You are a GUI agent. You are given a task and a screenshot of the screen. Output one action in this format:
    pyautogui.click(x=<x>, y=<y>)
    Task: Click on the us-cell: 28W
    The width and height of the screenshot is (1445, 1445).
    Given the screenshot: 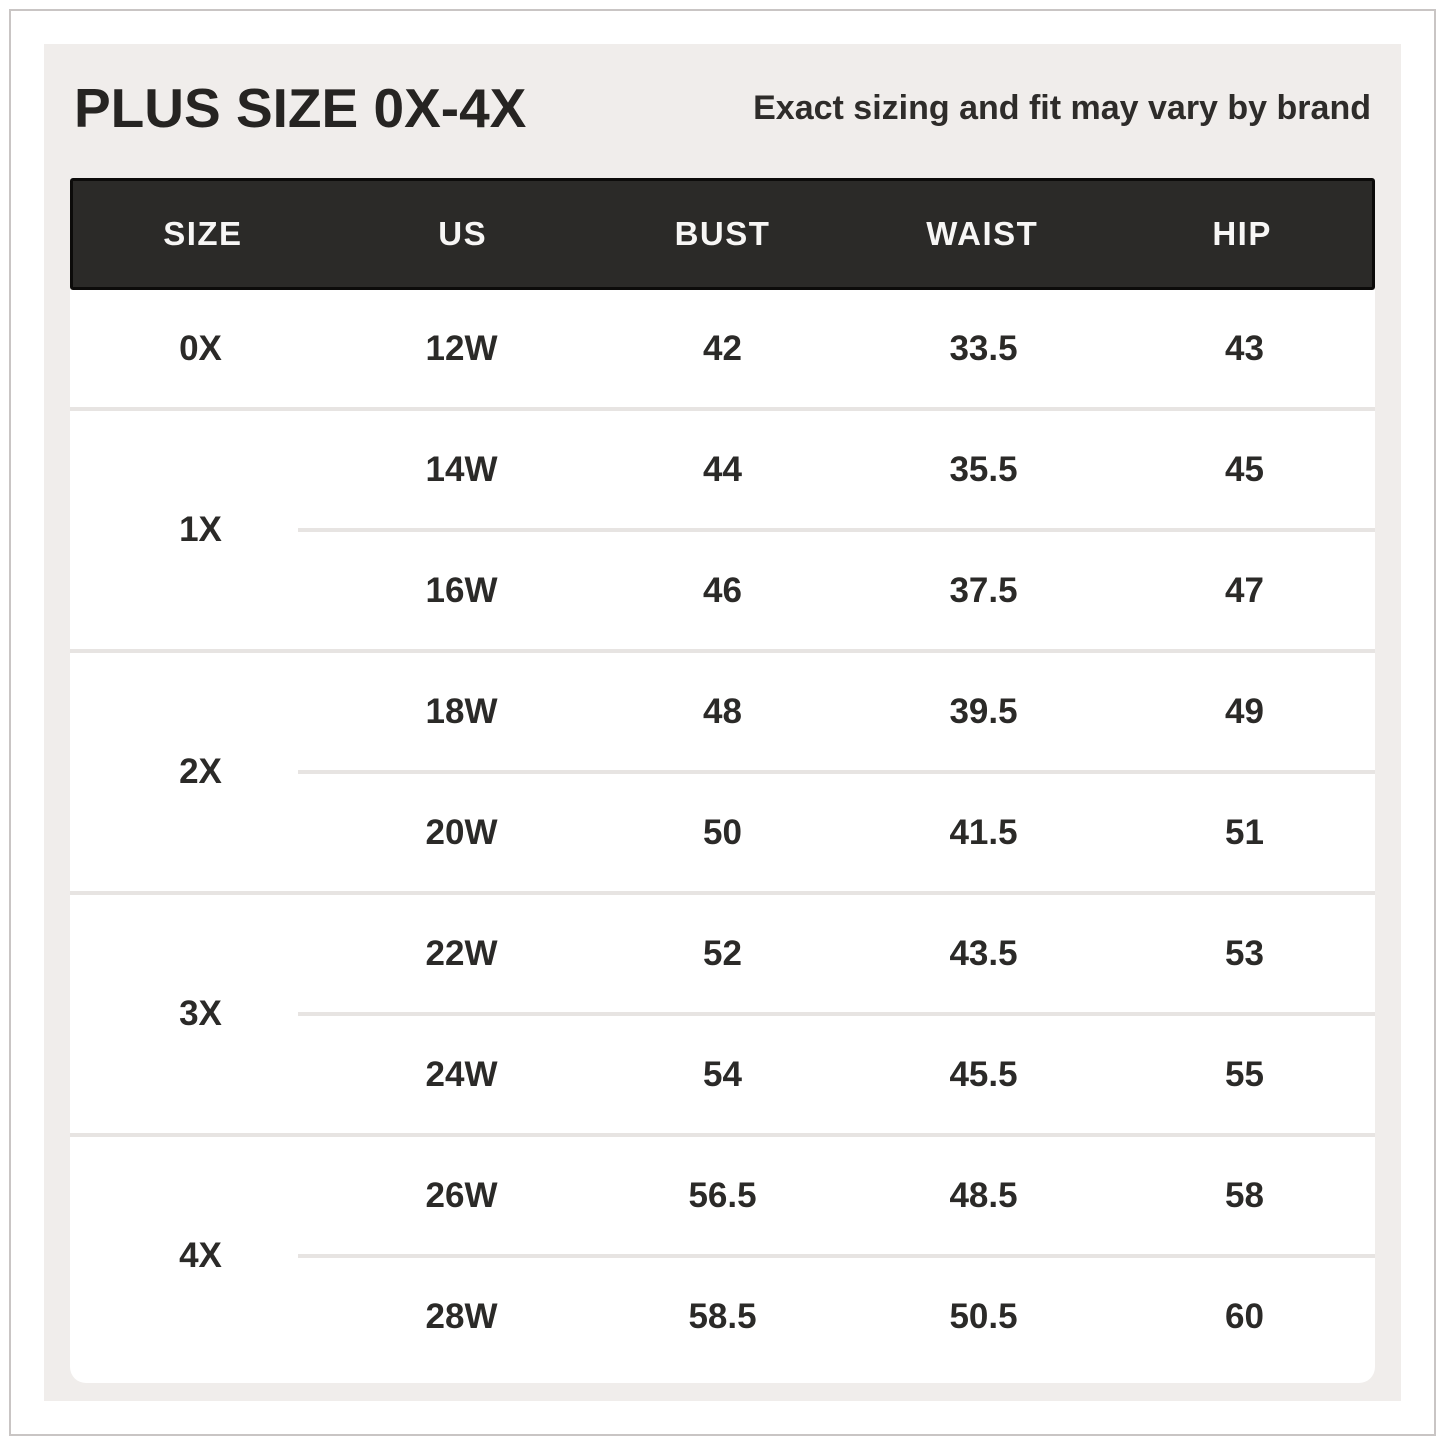 What is the action you would take?
    pyautogui.click(x=461, y=1316)
    